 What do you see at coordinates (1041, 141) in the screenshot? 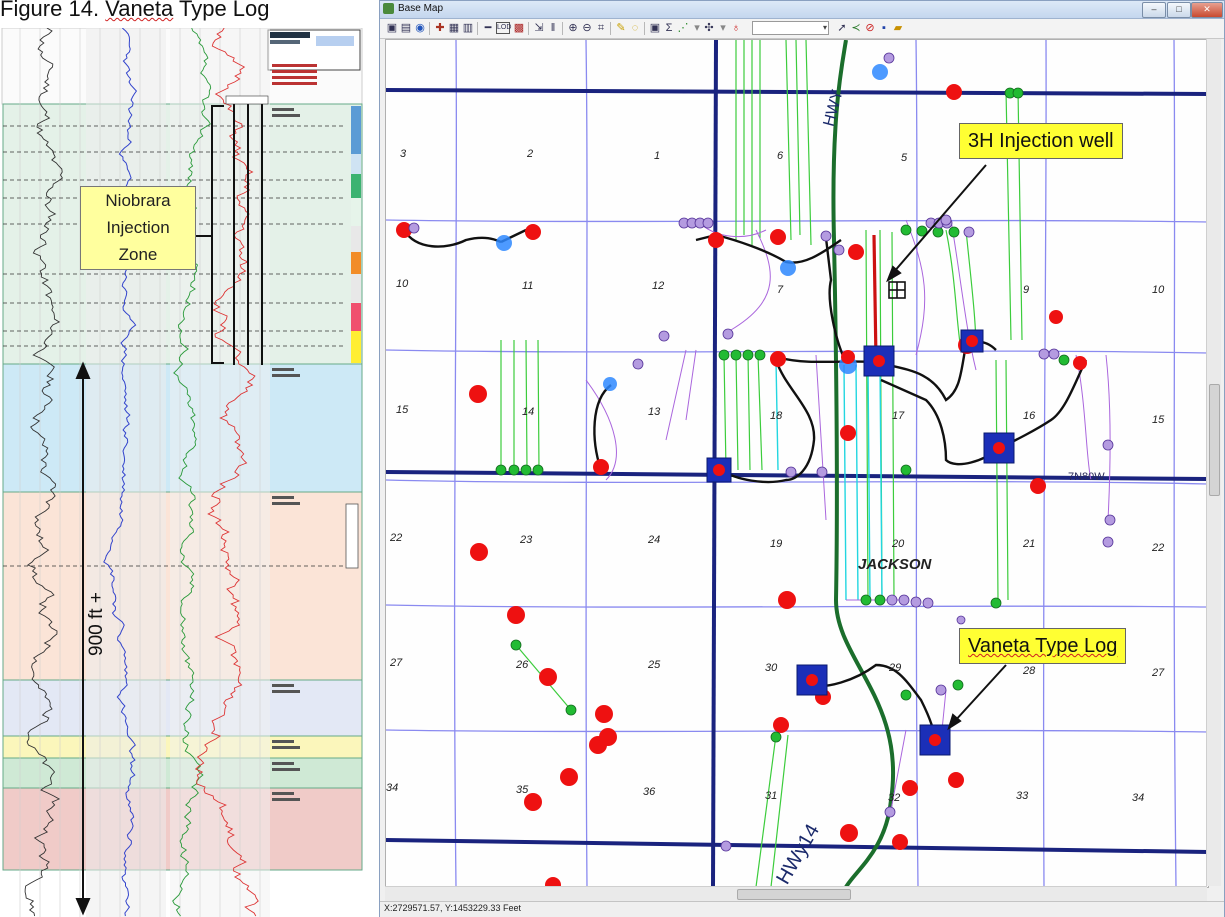
I see `injection-well-callout: 3H Injection well` at bounding box center [1041, 141].